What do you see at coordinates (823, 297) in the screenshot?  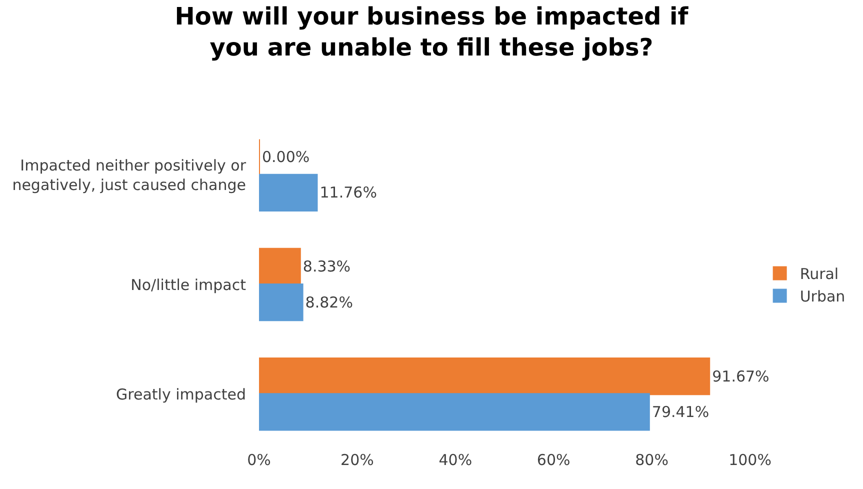 I see `legend-label: Urban` at bounding box center [823, 297].